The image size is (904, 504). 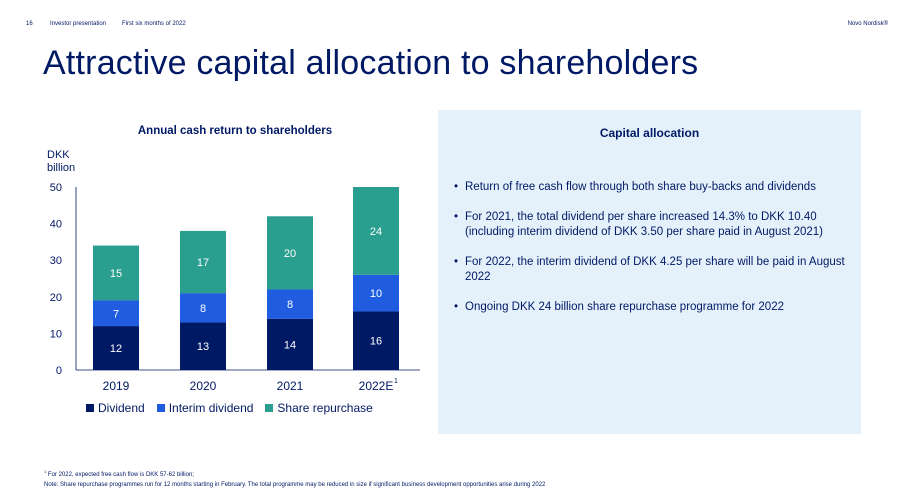 What do you see at coordinates (45, 471) in the screenshot?
I see `footnote-marker: 1` at bounding box center [45, 471].